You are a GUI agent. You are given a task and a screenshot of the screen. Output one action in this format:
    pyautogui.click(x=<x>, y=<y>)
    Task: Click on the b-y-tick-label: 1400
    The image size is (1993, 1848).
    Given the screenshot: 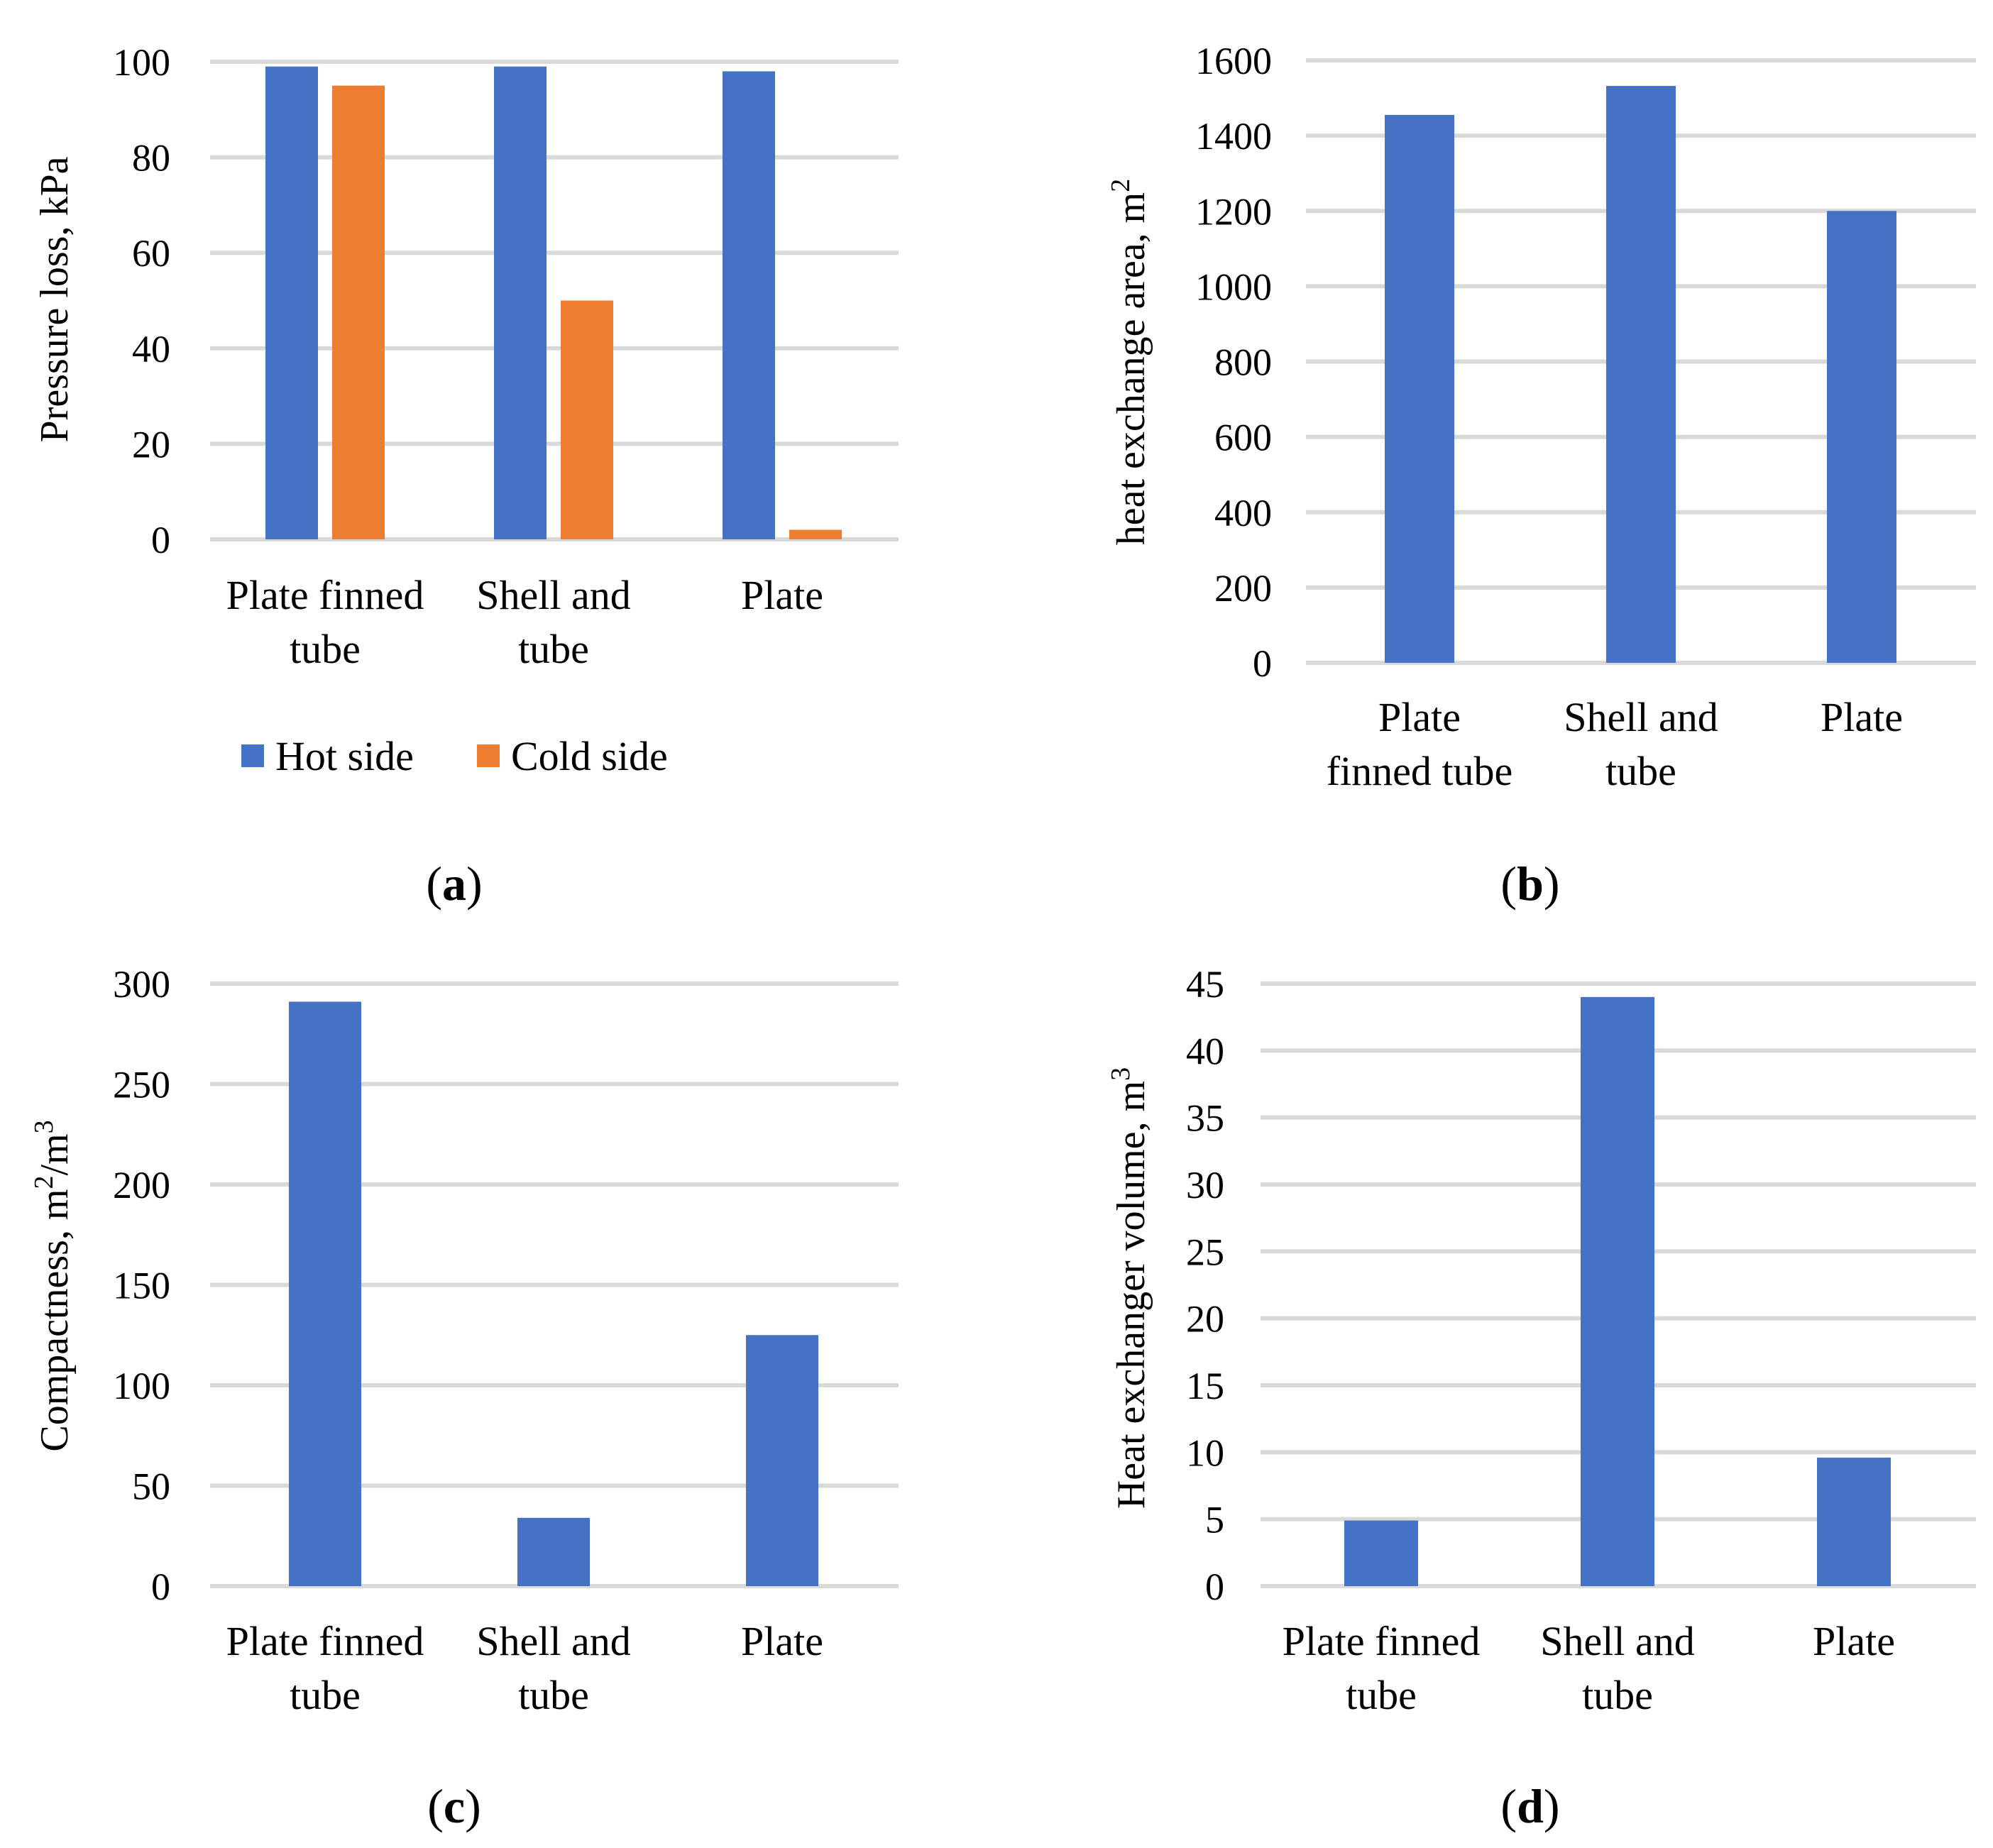 What is the action you would take?
    pyautogui.click(x=1233, y=136)
    